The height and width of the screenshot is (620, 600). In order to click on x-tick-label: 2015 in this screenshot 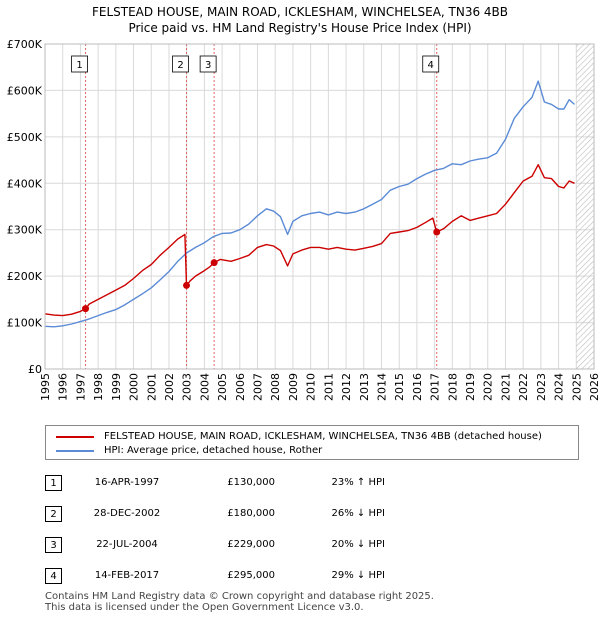, I will do `click(399, 387)`.